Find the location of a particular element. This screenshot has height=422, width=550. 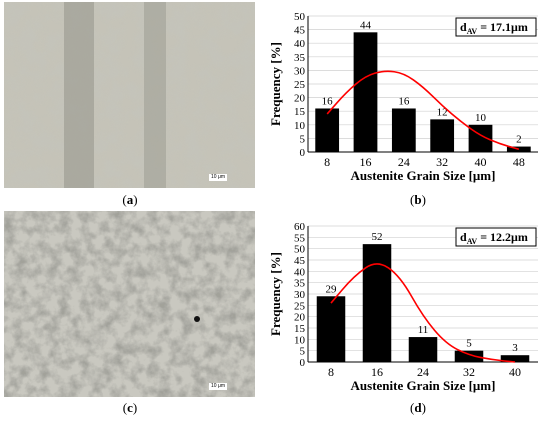

data-label: 2 is located at coordinates (519, 140).